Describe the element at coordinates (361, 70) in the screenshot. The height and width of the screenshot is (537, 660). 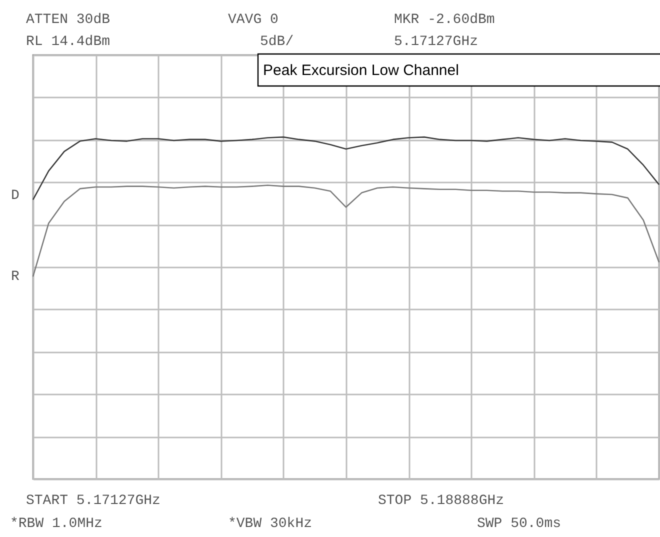
I see `chart-title: Peak Excursion Low Channel` at that location.